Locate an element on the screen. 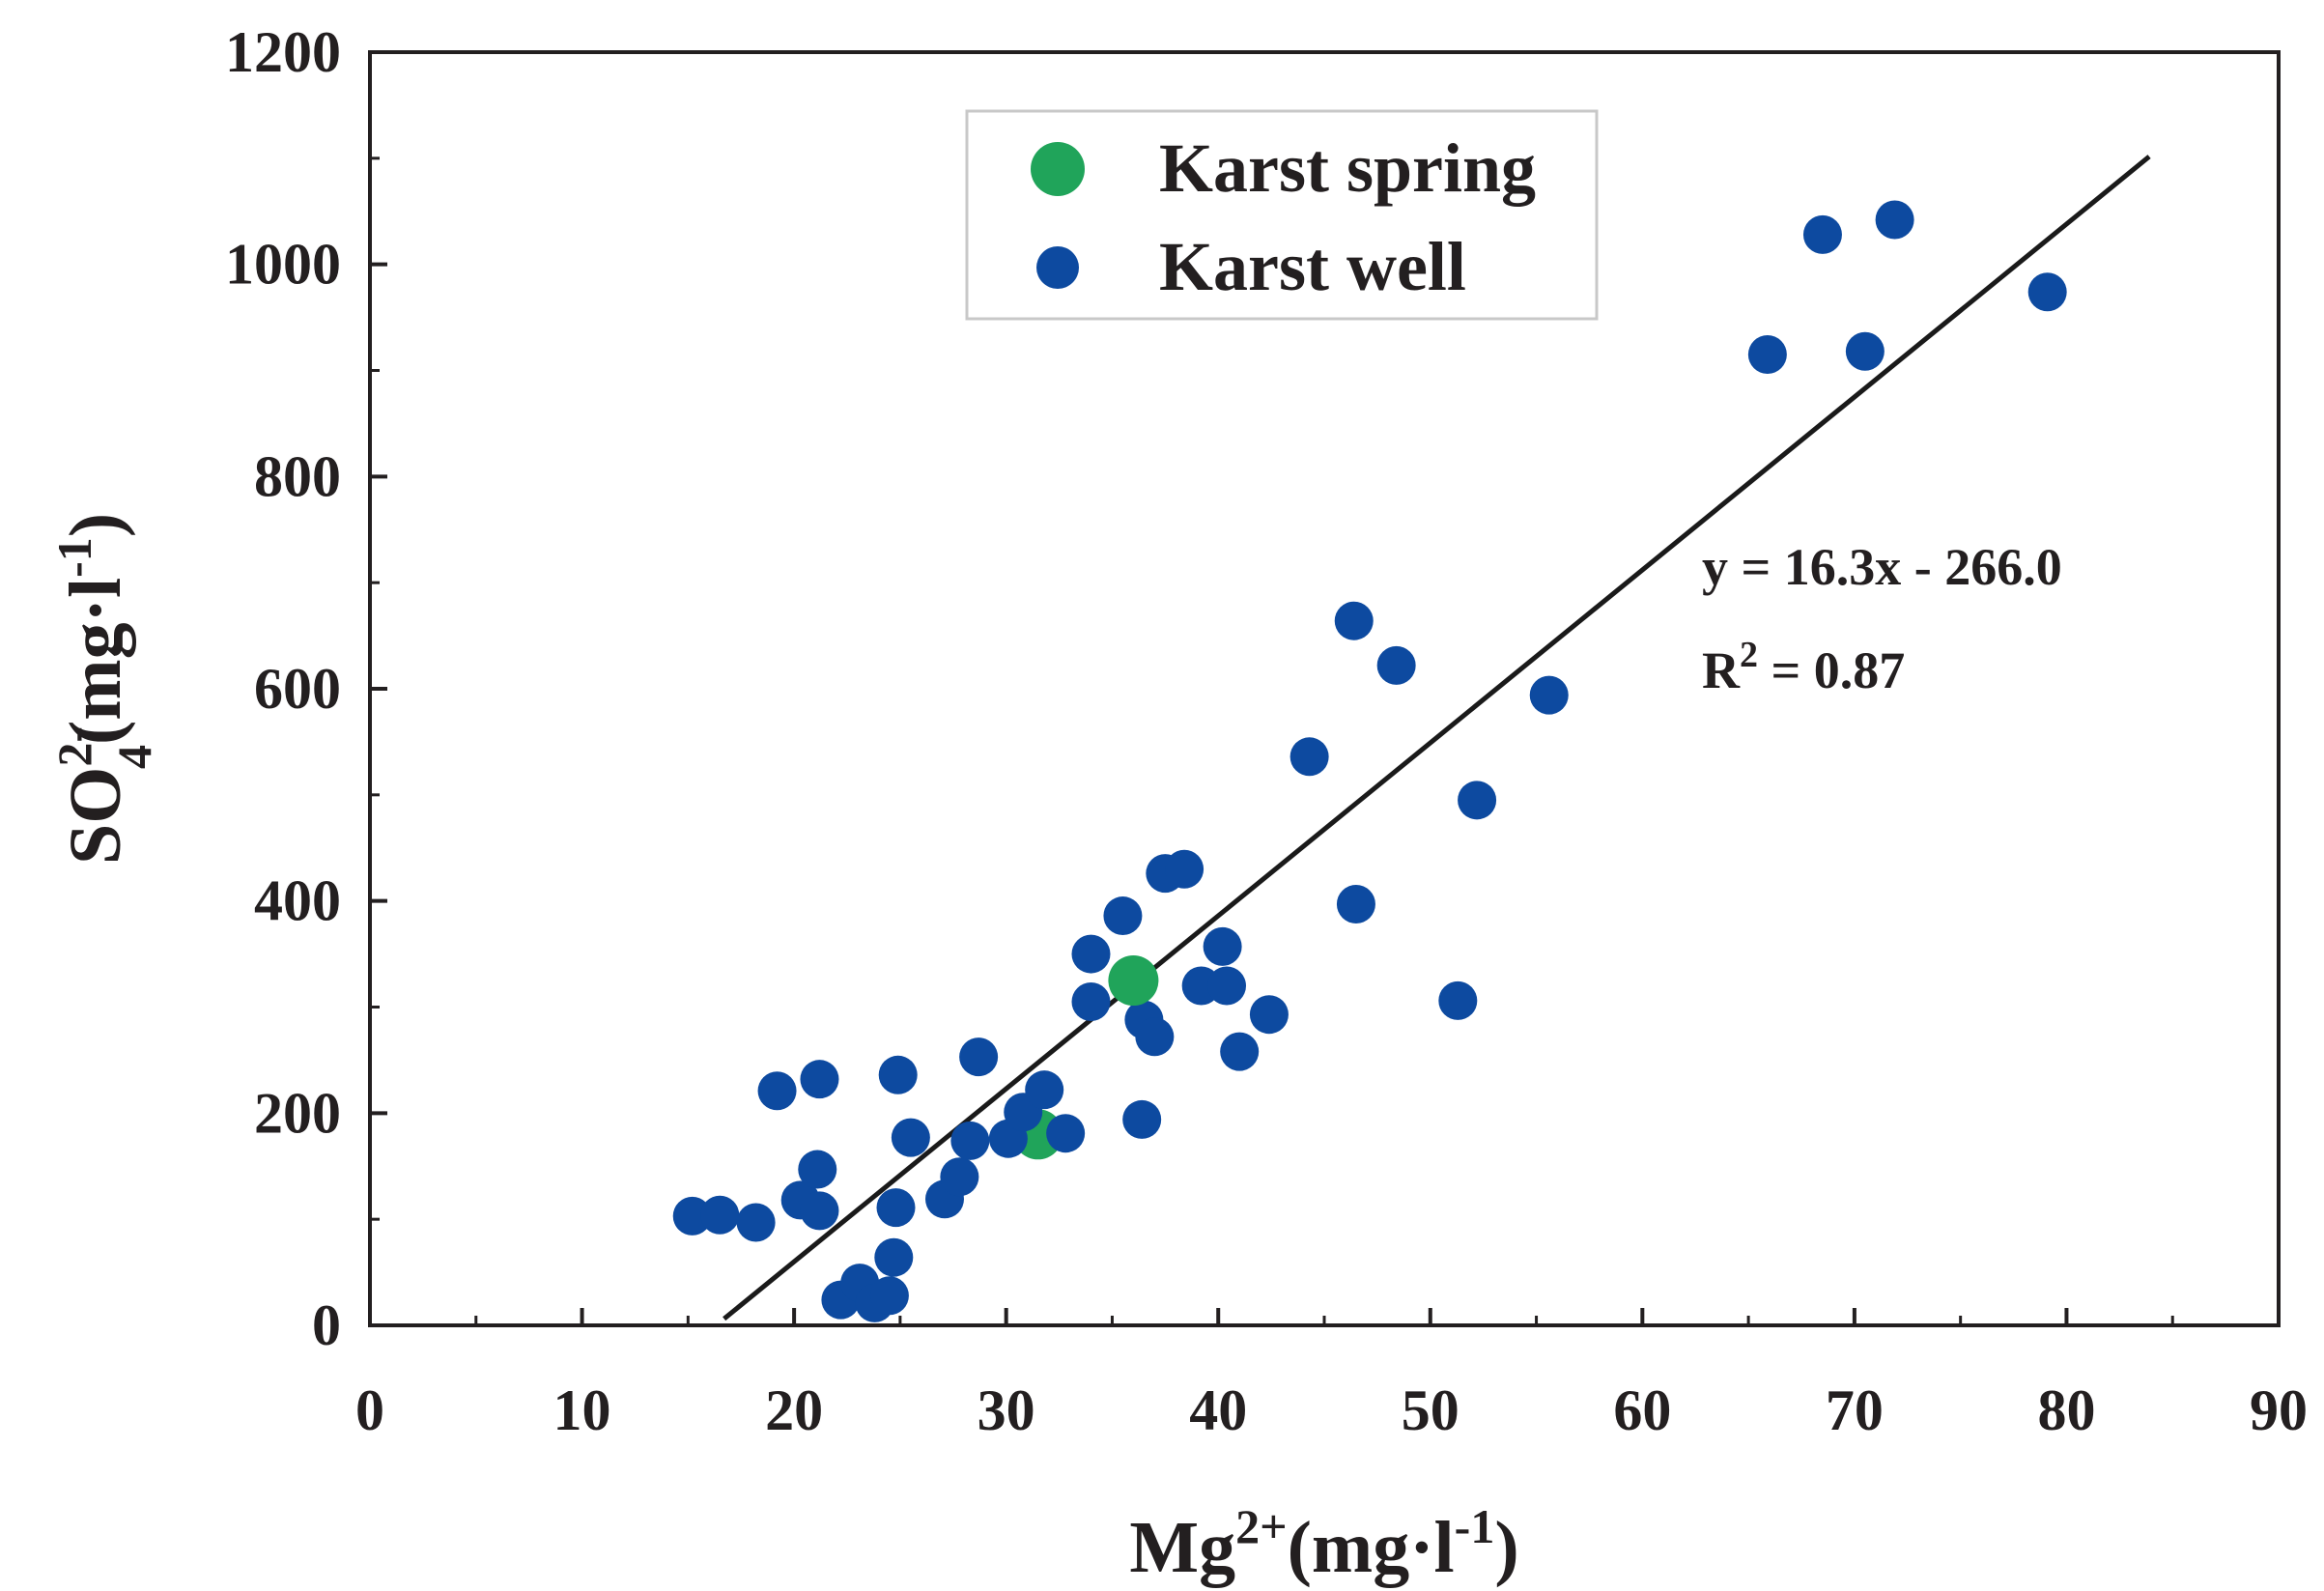 This screenshot has height=1591, width=2324. x-tick-label: 50 is located at coordinates (1431, 1410).